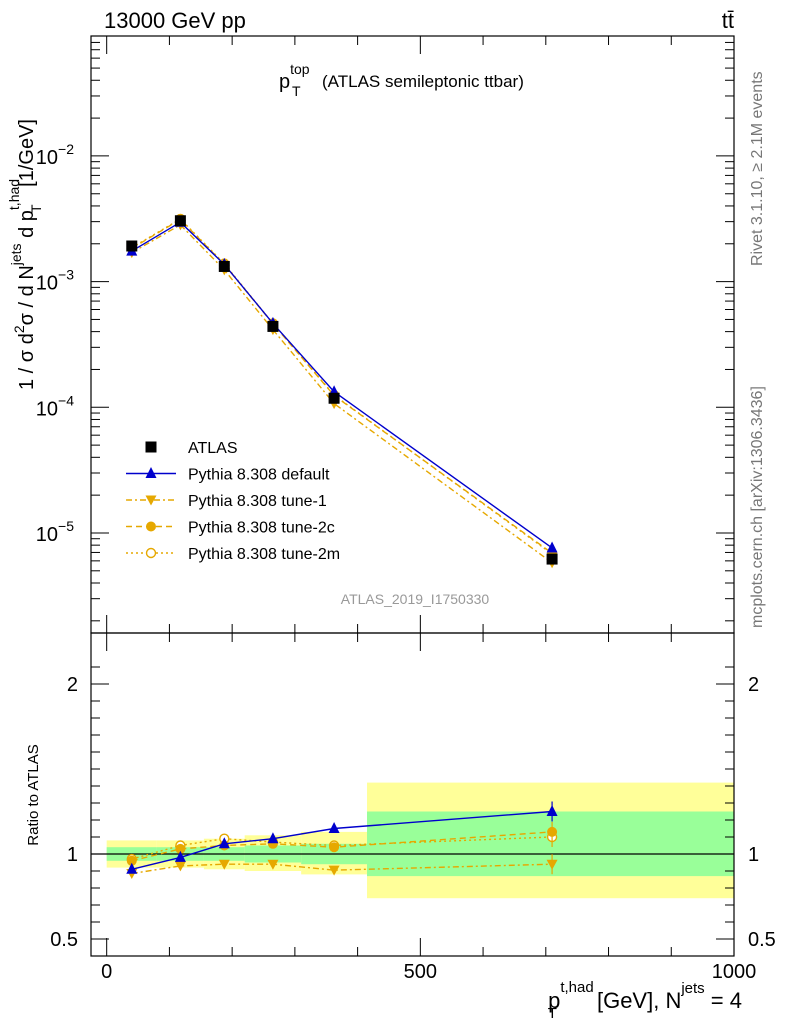  Describe the element at coordinates (72, 685) in the screenshot. I see `ratio-y-tick-label: 2` at that location.